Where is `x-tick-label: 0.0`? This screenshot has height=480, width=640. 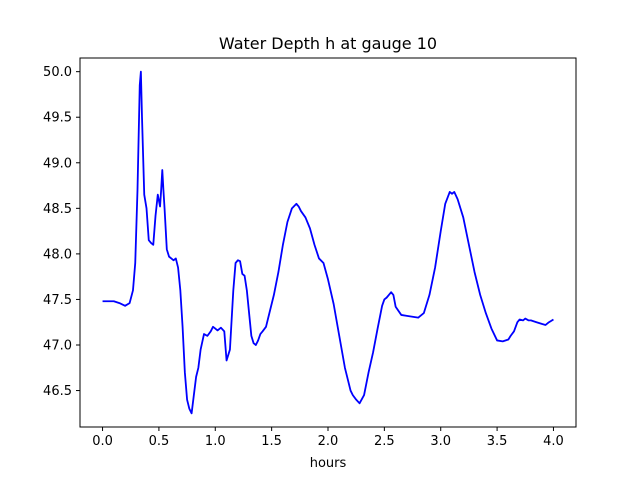
x-tick-label: 0.0 is located at coordinates (102, 441).